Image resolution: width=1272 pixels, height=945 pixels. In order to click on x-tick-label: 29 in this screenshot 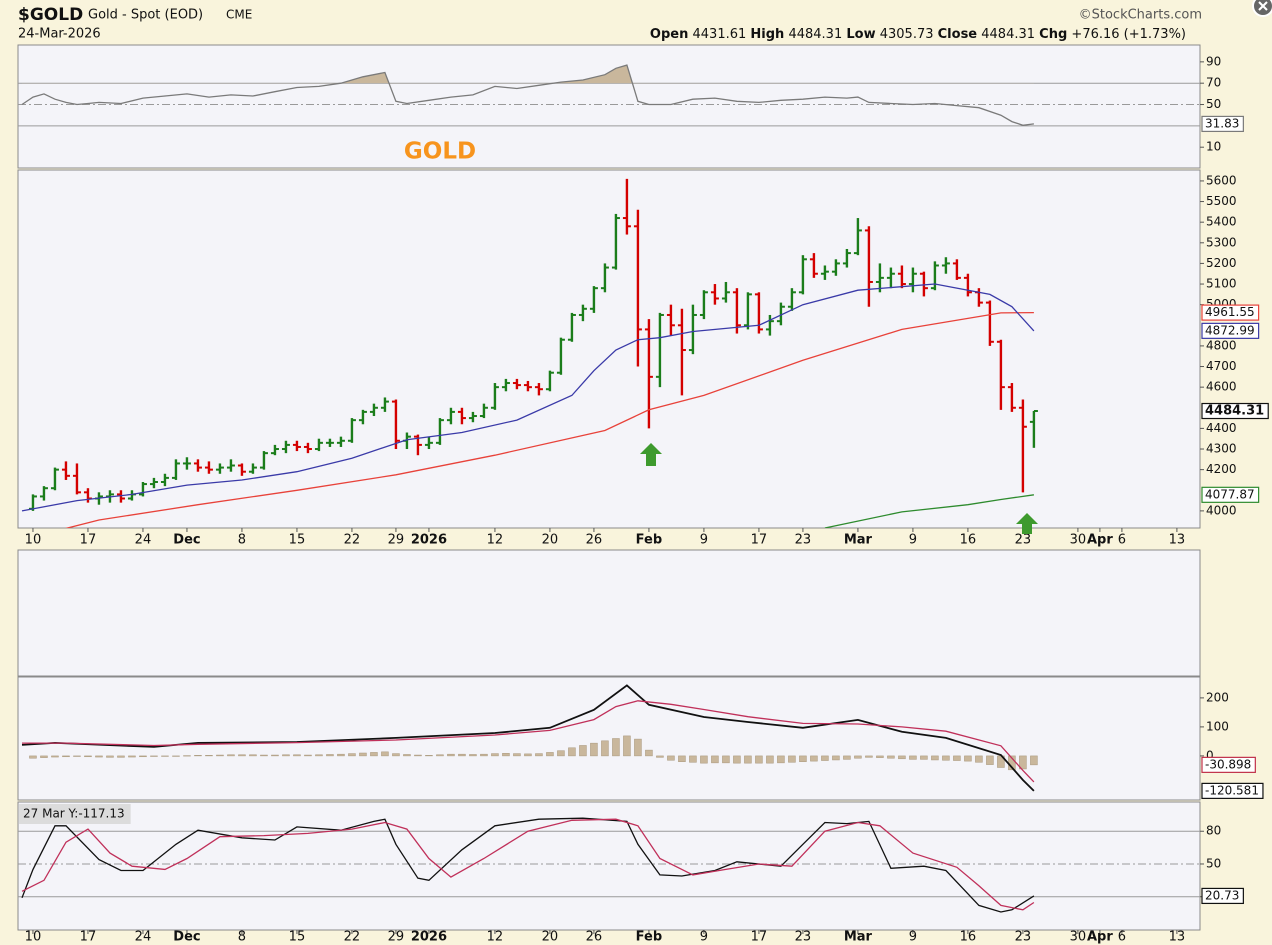, I will do `click(396, 540)`.